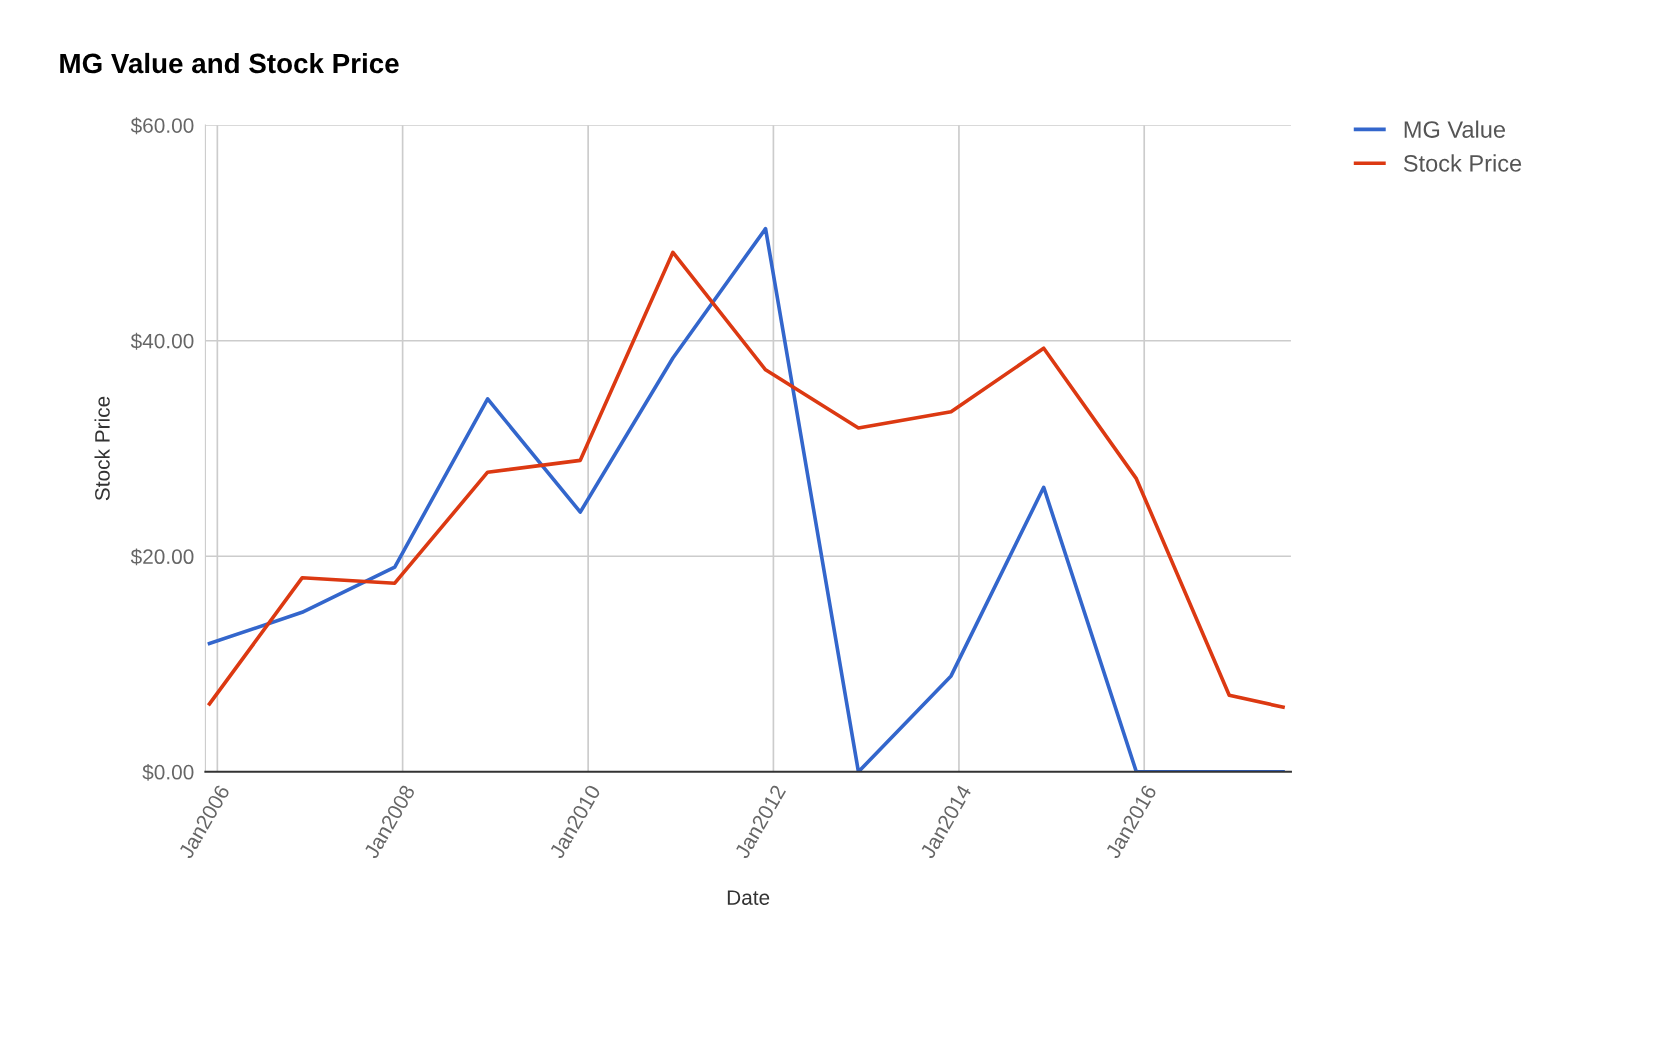 The height and width of the screenshot is (1043, 1670). What do you see at coordinates (162, 341) in the screenshot?
I see `y-tick-label: $40.00` at bounding box center [162, 341].